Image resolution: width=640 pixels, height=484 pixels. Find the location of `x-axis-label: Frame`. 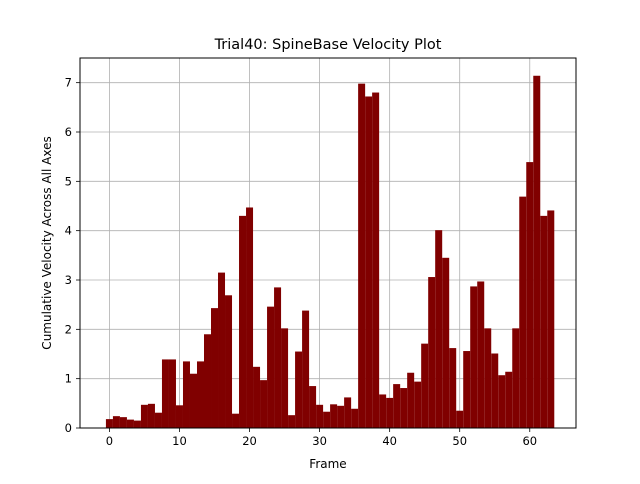

x-axis-label: Frame is located at coordinates (327, 464).